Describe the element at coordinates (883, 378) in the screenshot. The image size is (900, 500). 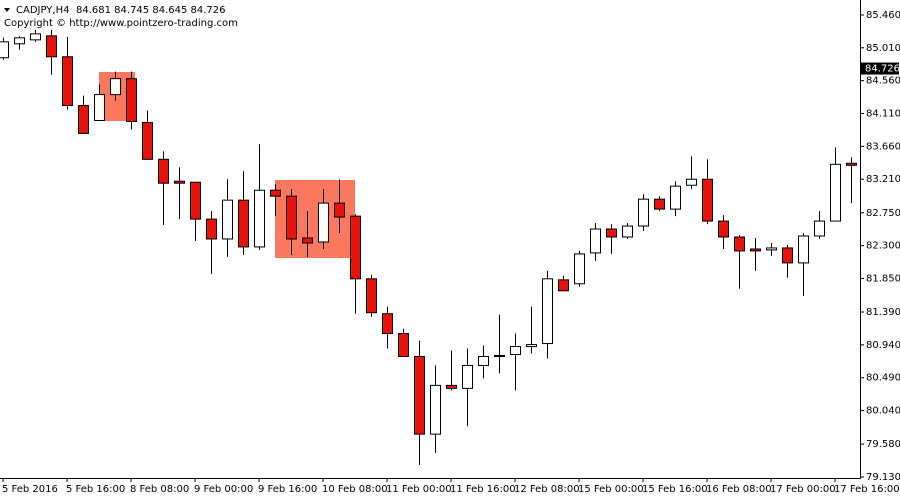
I see `y-tick-label: 80.490` at that location.